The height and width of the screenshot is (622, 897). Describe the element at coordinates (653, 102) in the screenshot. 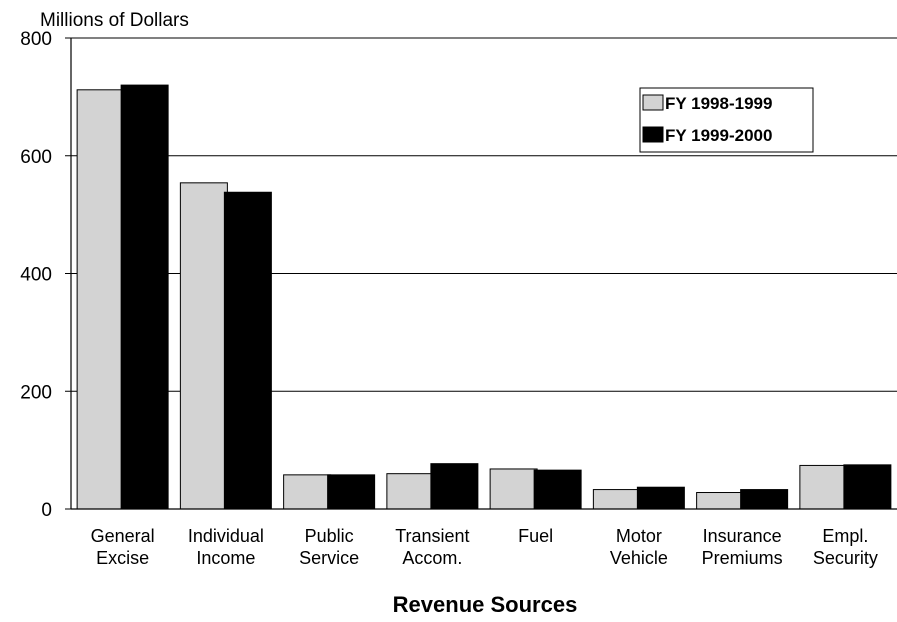

I see `legend-swatch-fy-1998-1999` at that location.